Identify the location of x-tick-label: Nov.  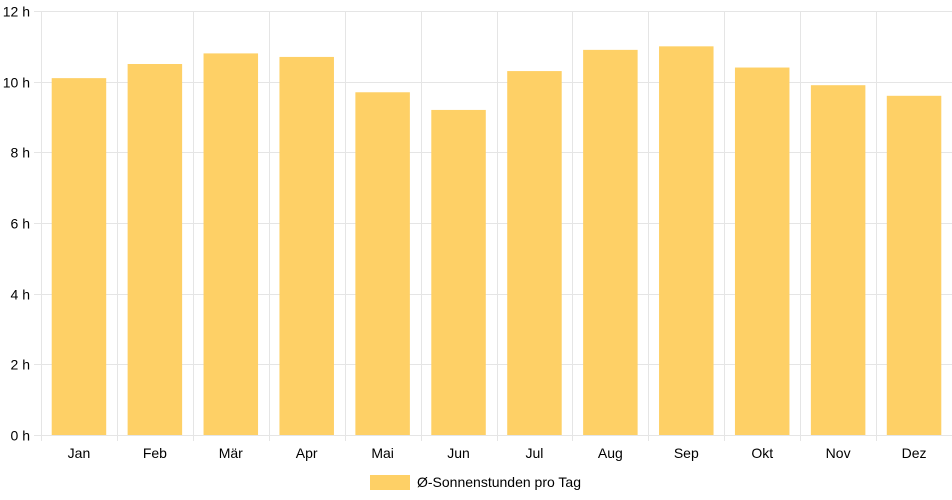
(838, 453).